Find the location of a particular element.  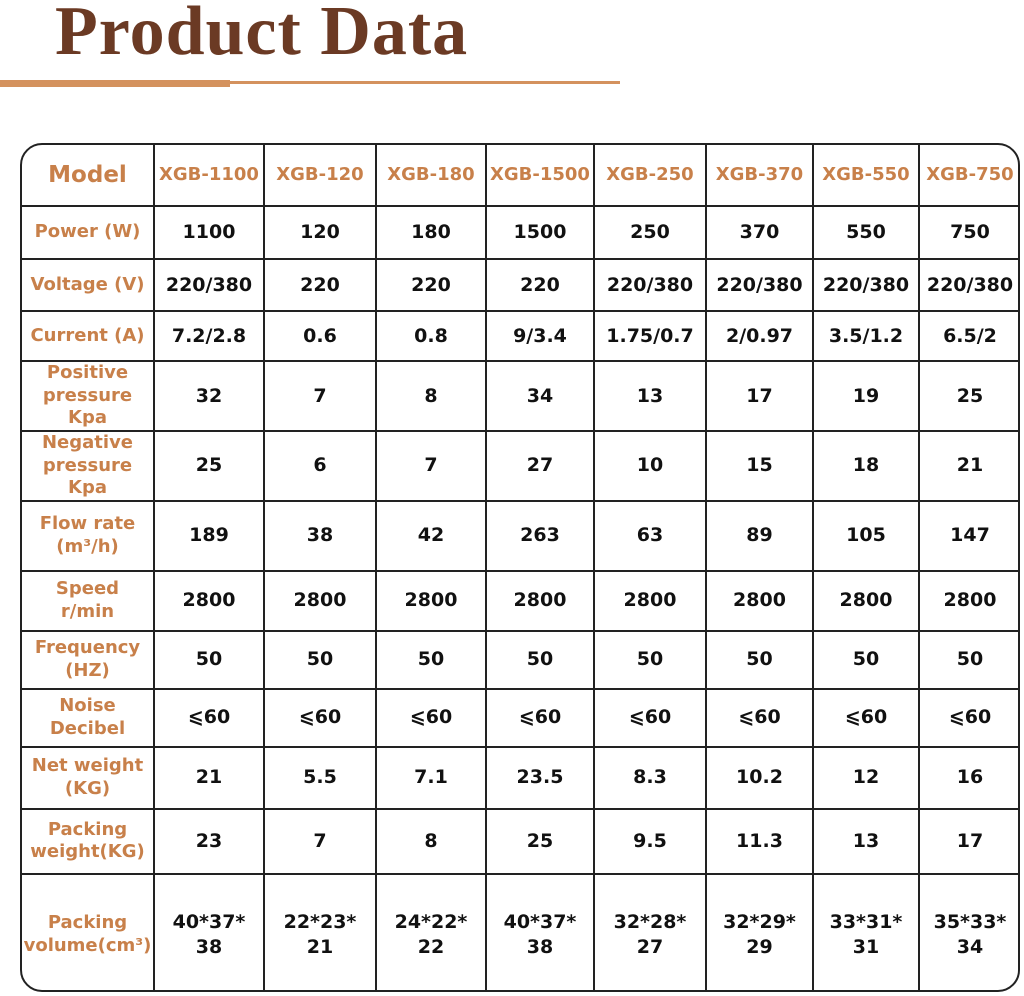

column-header: XGB-370 is located at coordinates (759, 176).